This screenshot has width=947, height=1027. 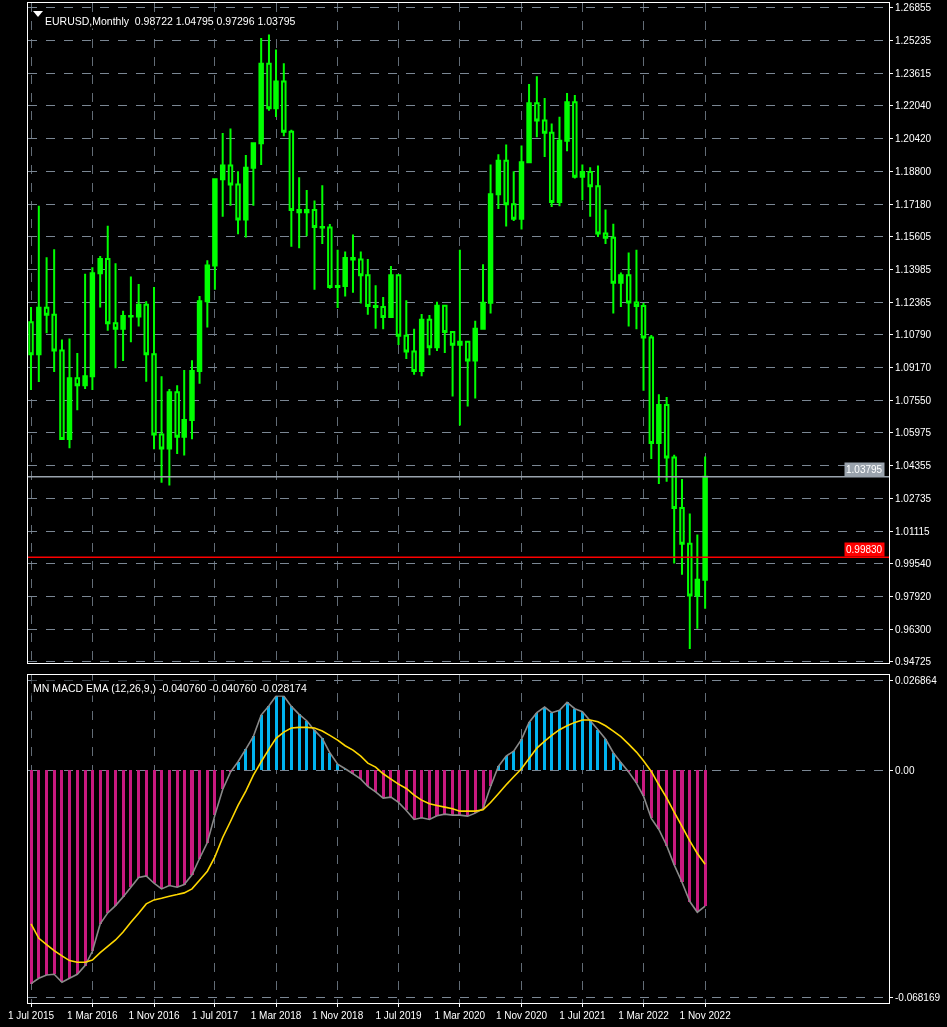 I want to click on y-tick-label: 1.10790, so click(x=913, y=335).